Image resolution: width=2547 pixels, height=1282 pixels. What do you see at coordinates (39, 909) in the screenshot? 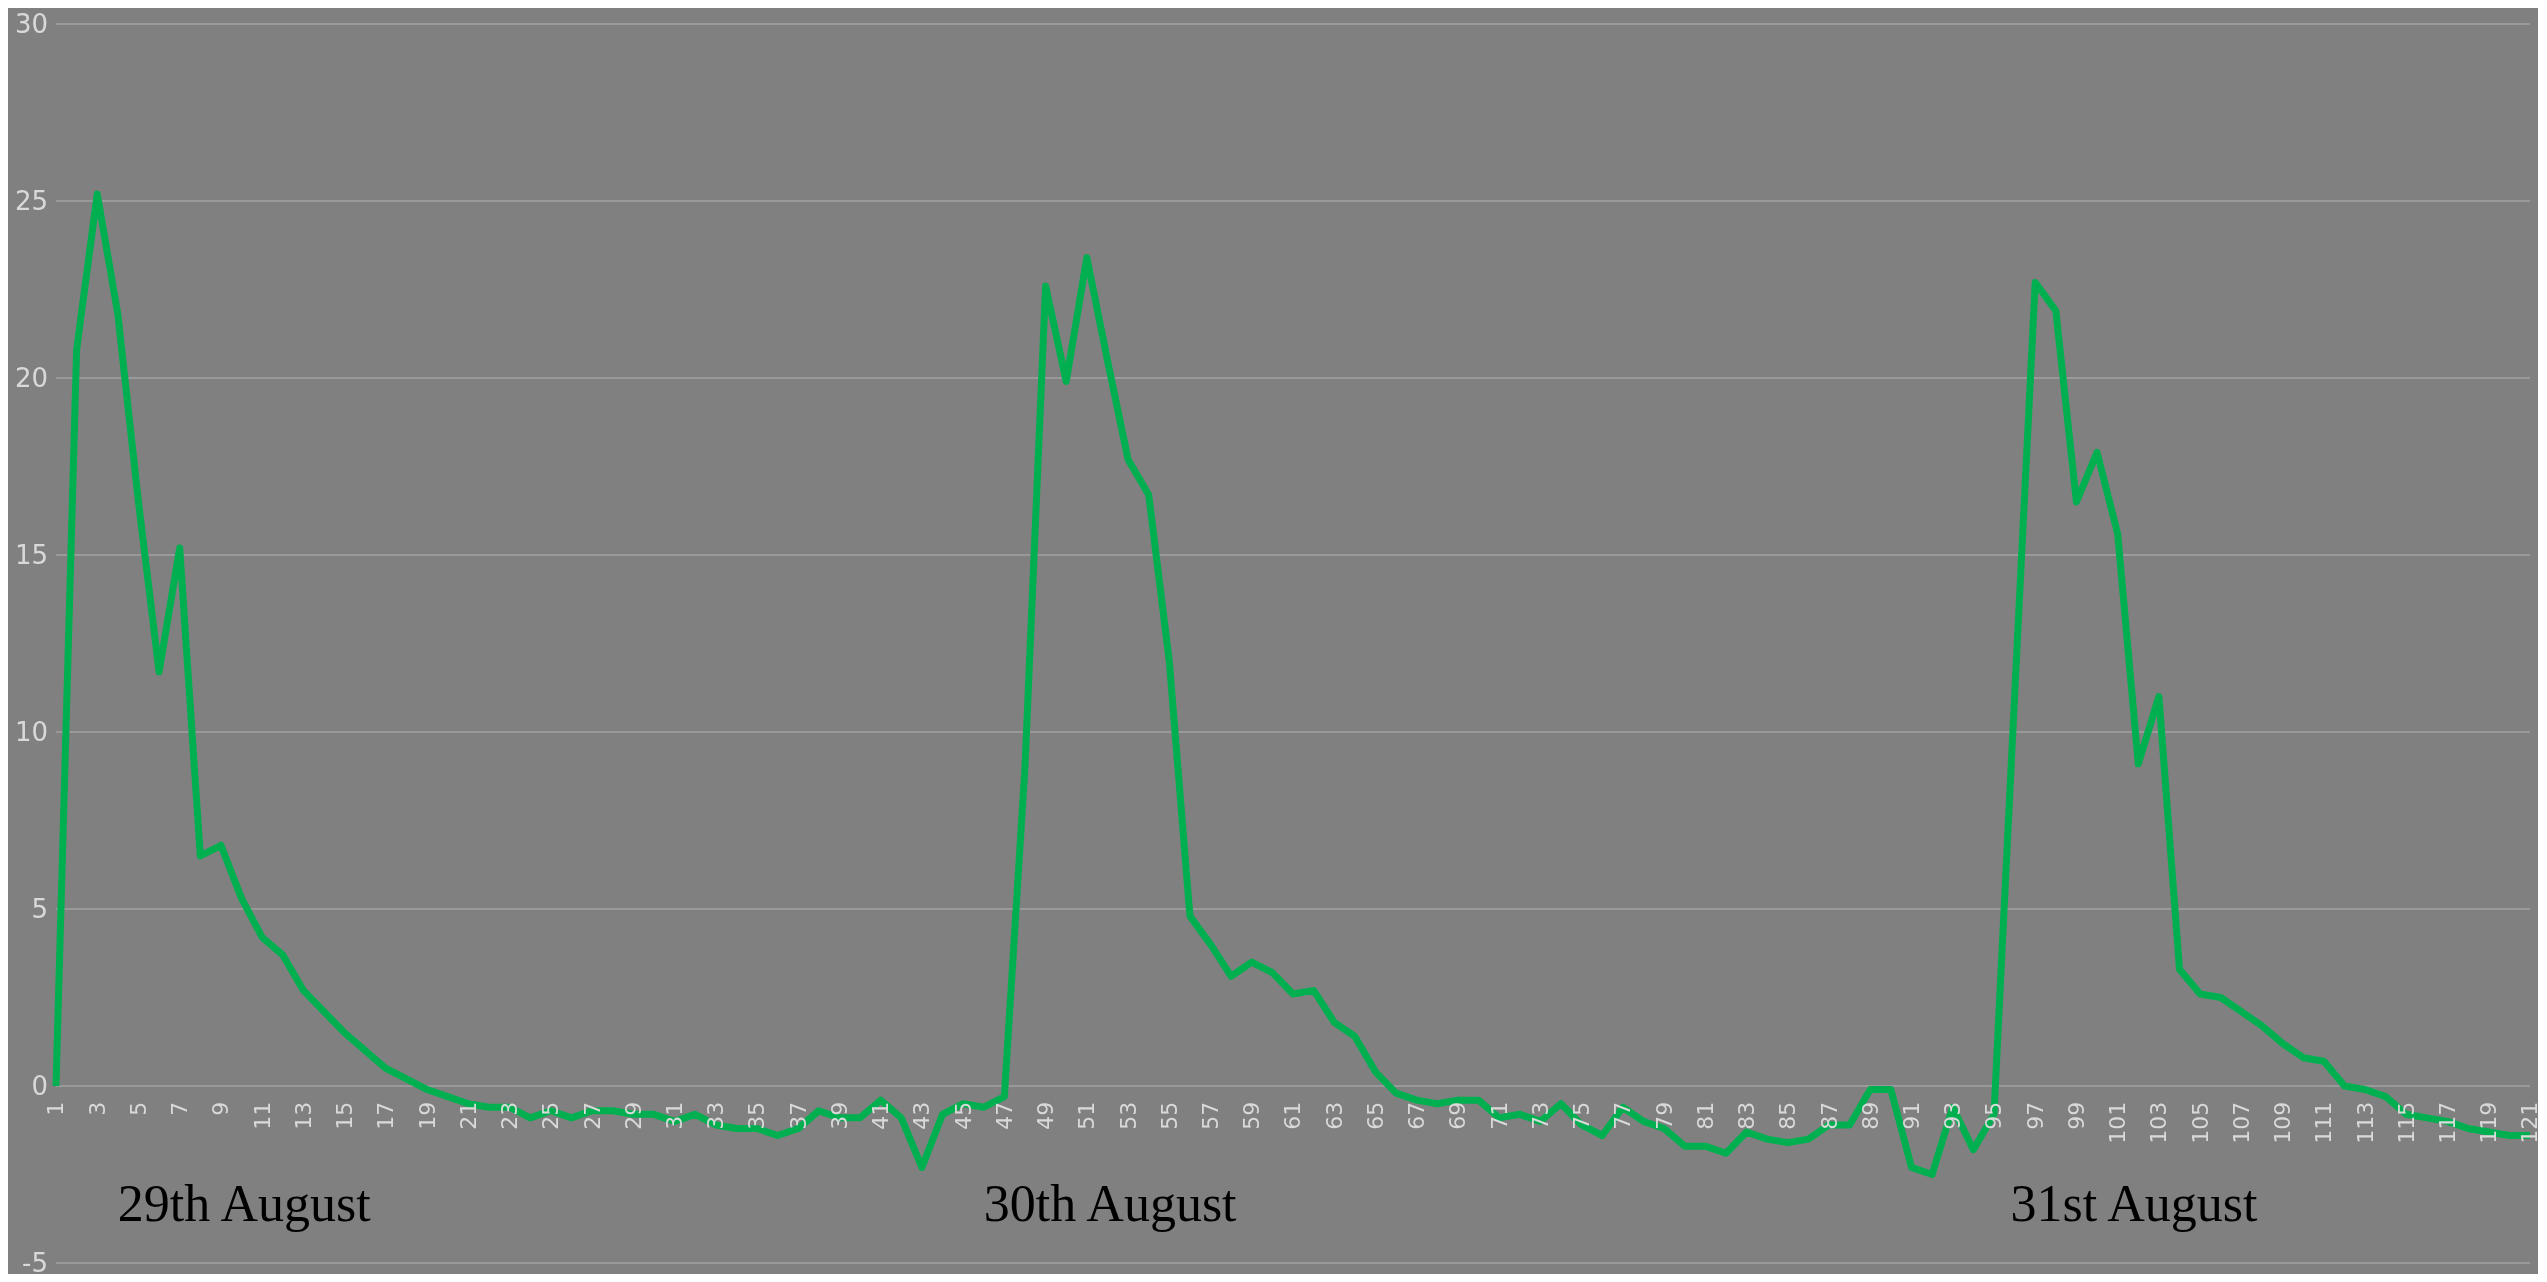
I see `y-tick-label: 5` at bounding box center [39, 909].